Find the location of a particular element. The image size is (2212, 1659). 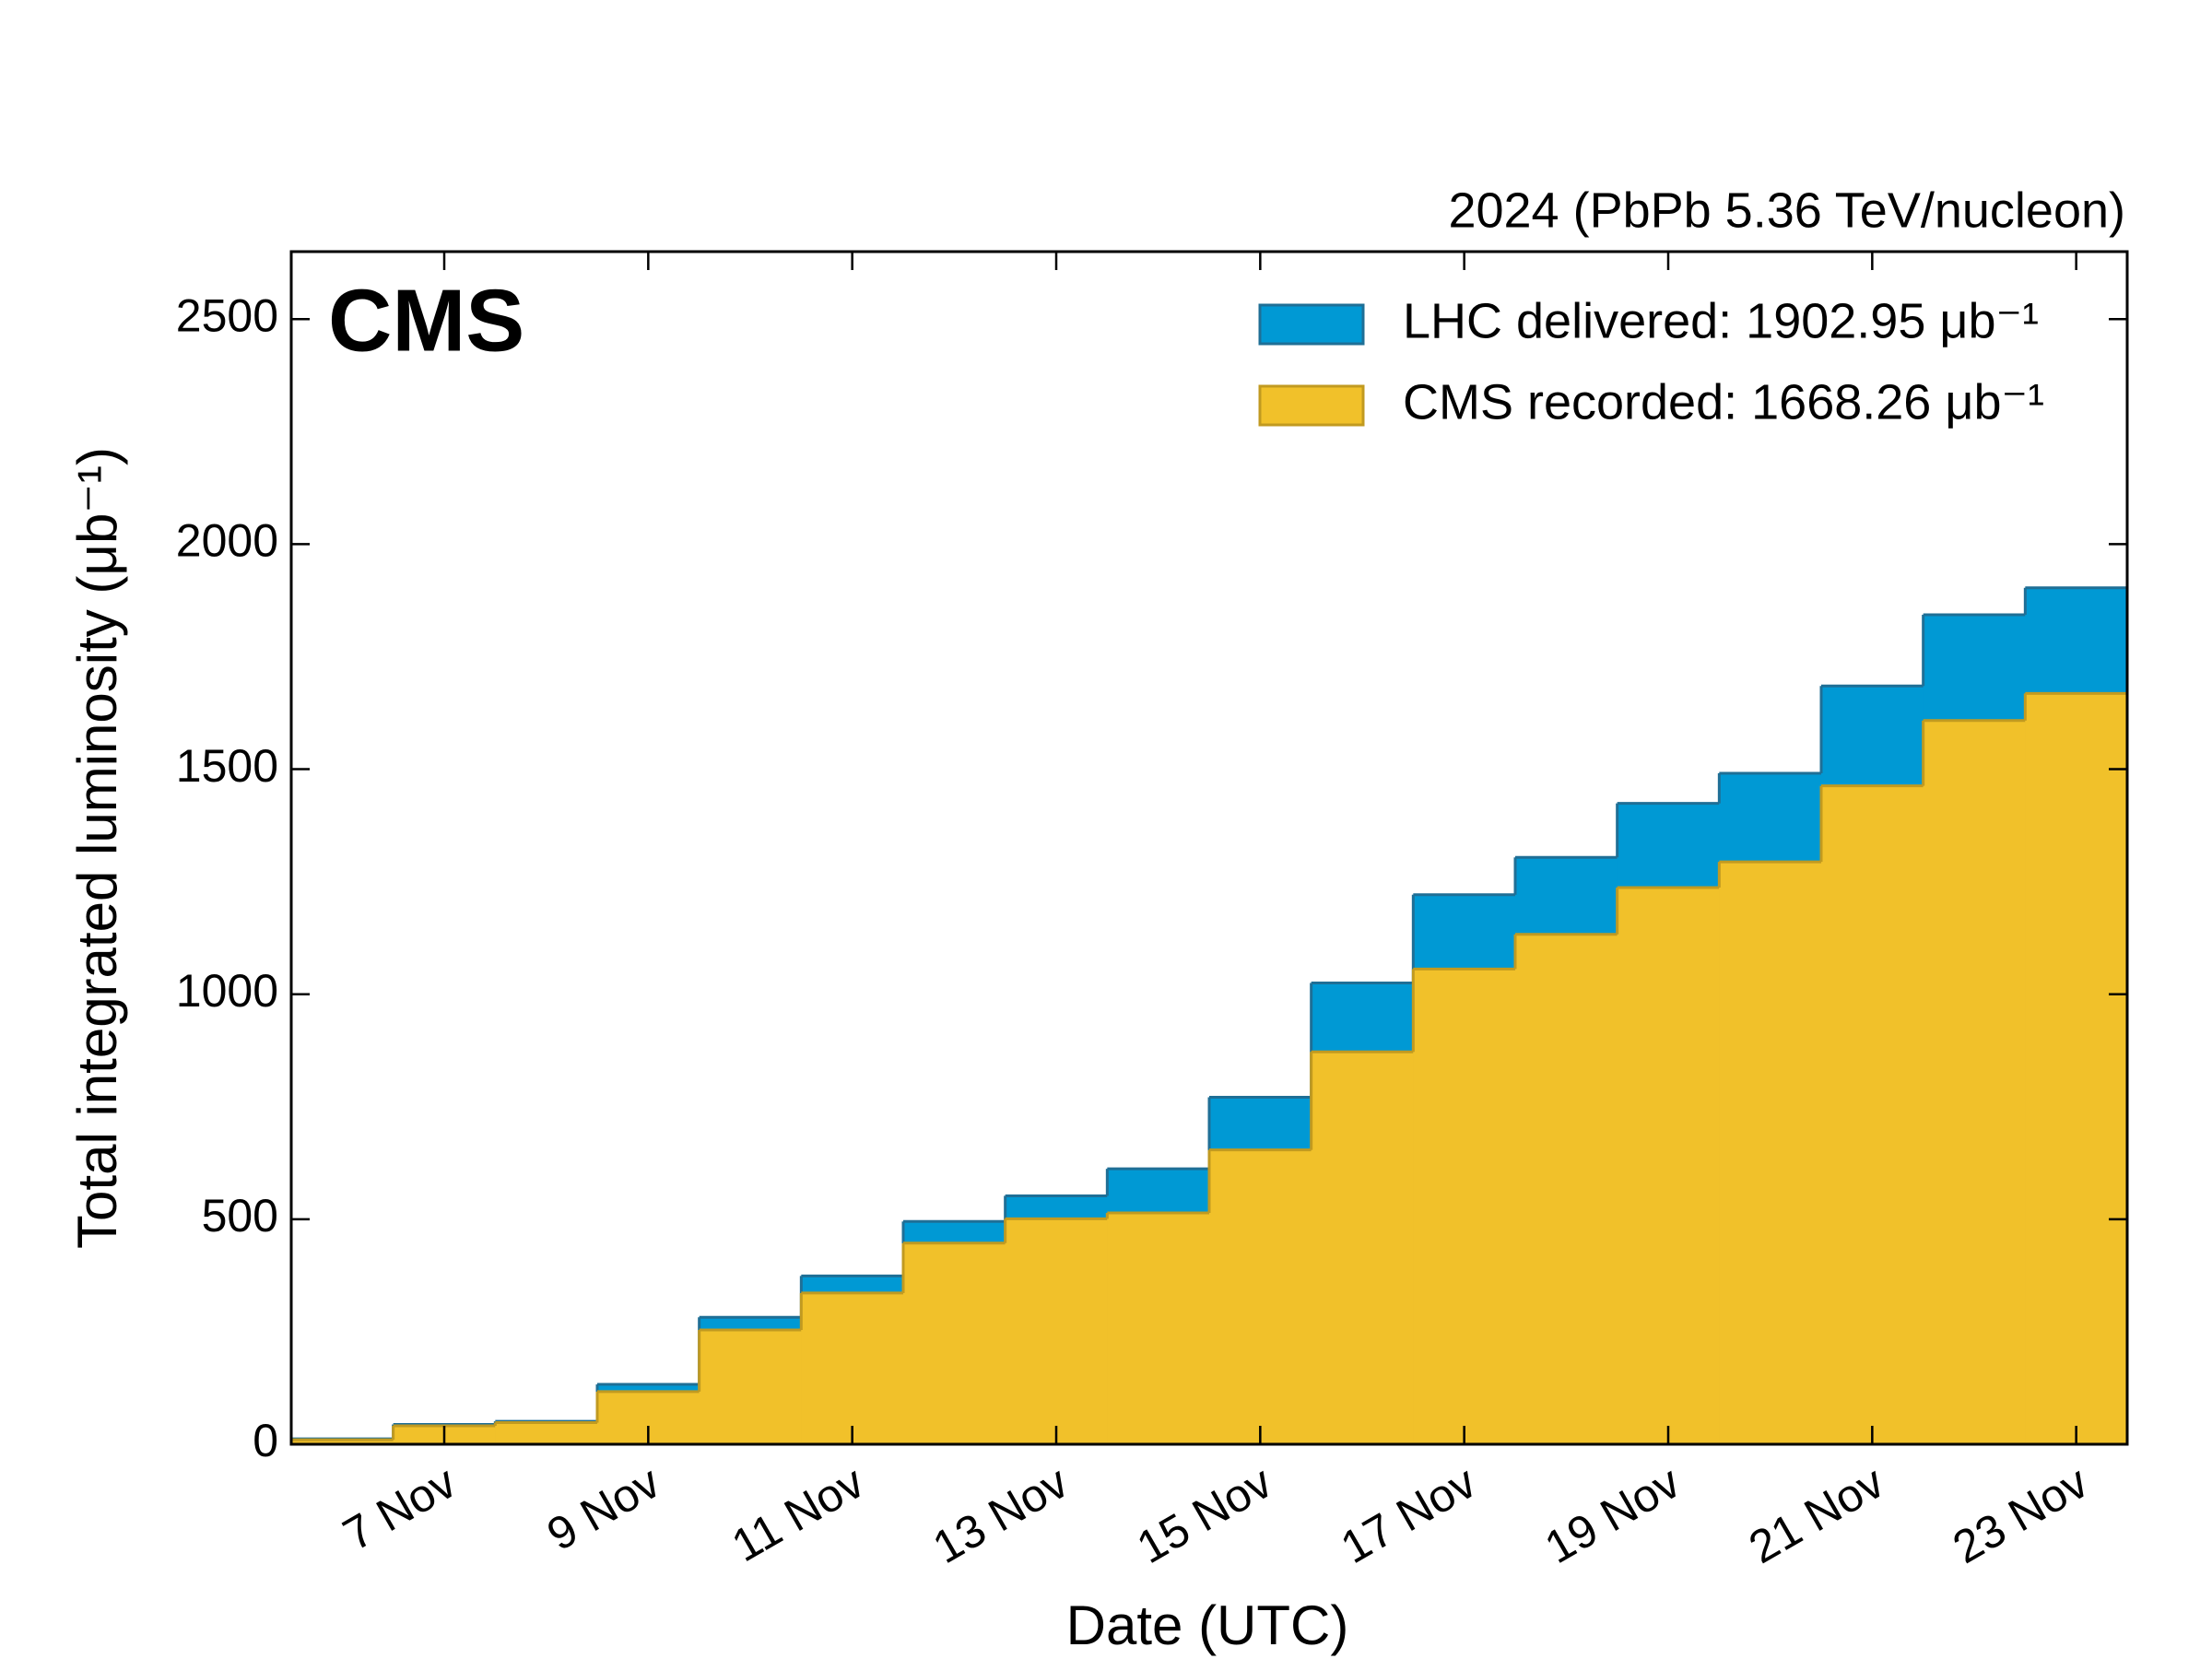

y-tick-label: 1000 is located at coordinates (227, 991).